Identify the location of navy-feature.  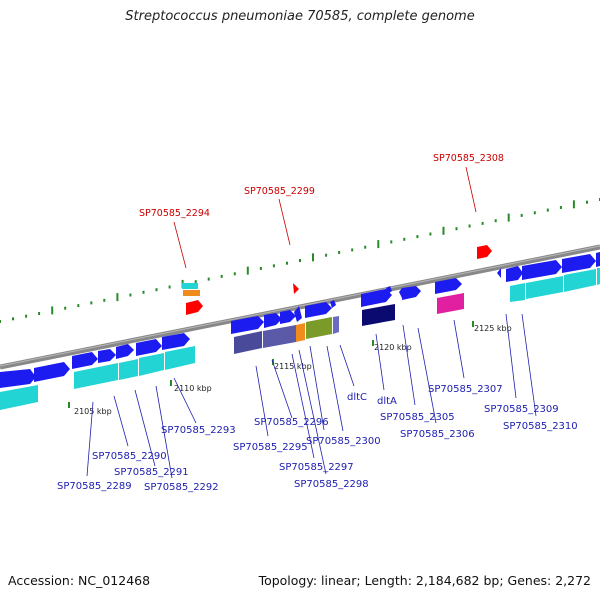
(378, 315).